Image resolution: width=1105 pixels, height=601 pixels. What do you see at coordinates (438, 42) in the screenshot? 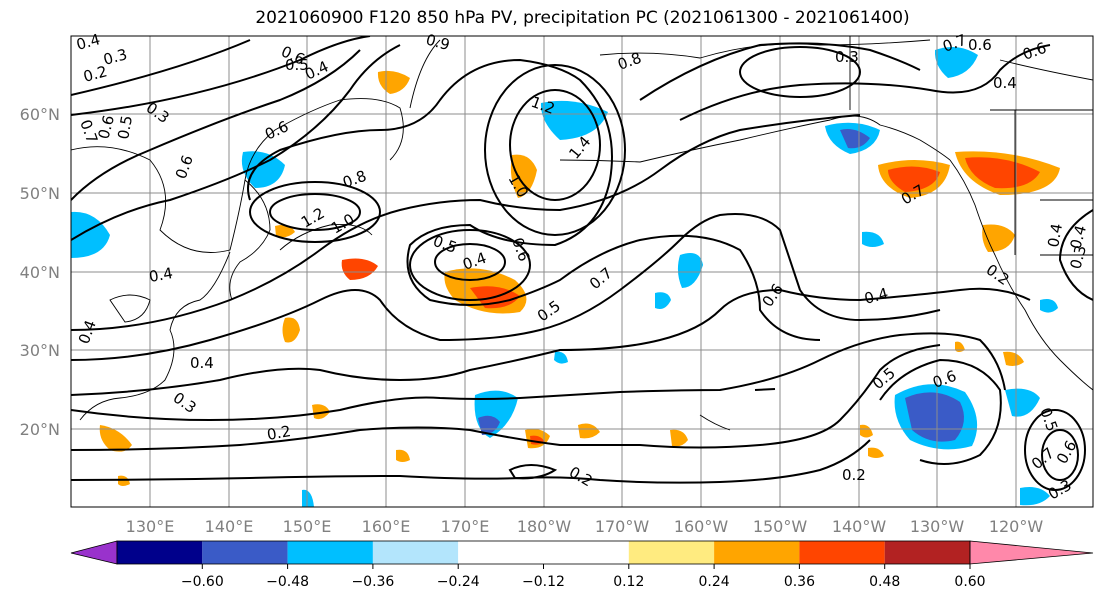
I see `contour-label: 0.9` at bounding box center [438, 42].